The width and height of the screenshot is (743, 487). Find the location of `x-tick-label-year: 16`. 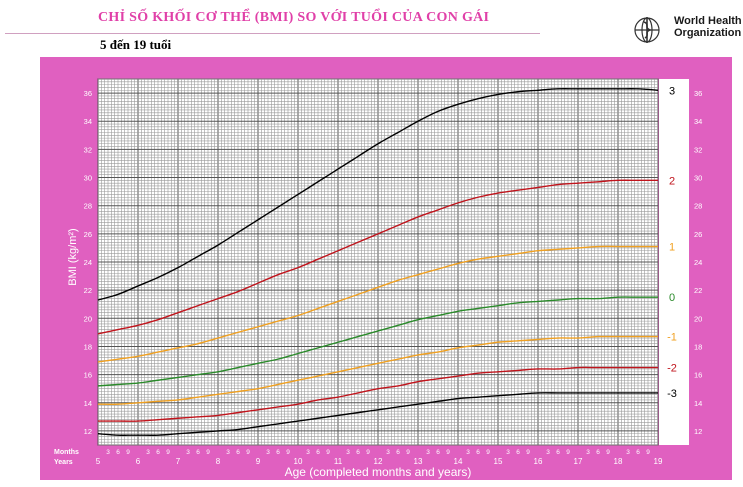

x-tick-label-year: 16 is located at coordinates (538, 461).